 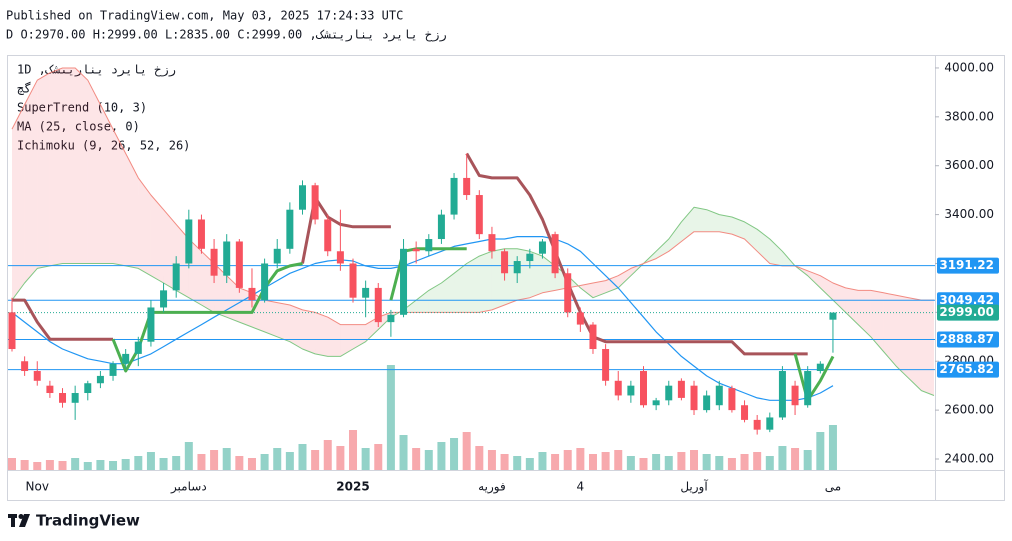 I want to click on legend-line: SuperTrend (10, 3), so click(x=82, y=108).